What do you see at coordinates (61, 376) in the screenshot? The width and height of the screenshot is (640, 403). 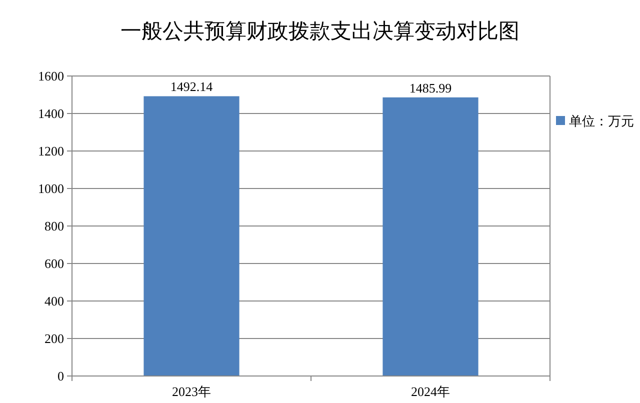 I see `y-tick-label: 0` at bounding box center [61, 376].